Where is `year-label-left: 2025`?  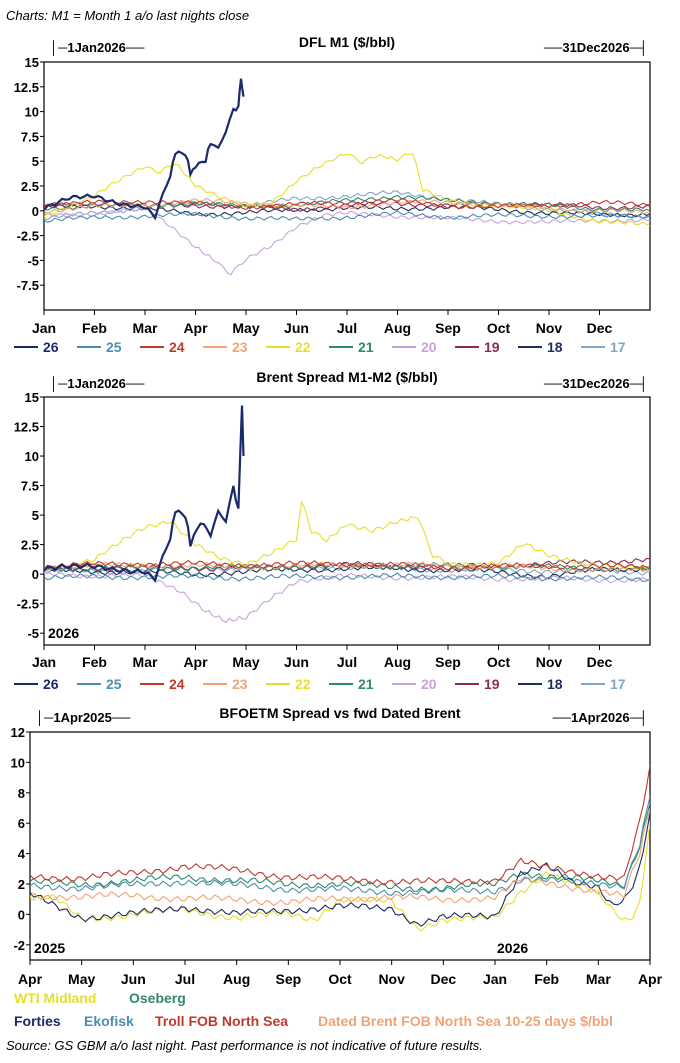
year-label-left: 2025 is located at coordinates (49, 948).